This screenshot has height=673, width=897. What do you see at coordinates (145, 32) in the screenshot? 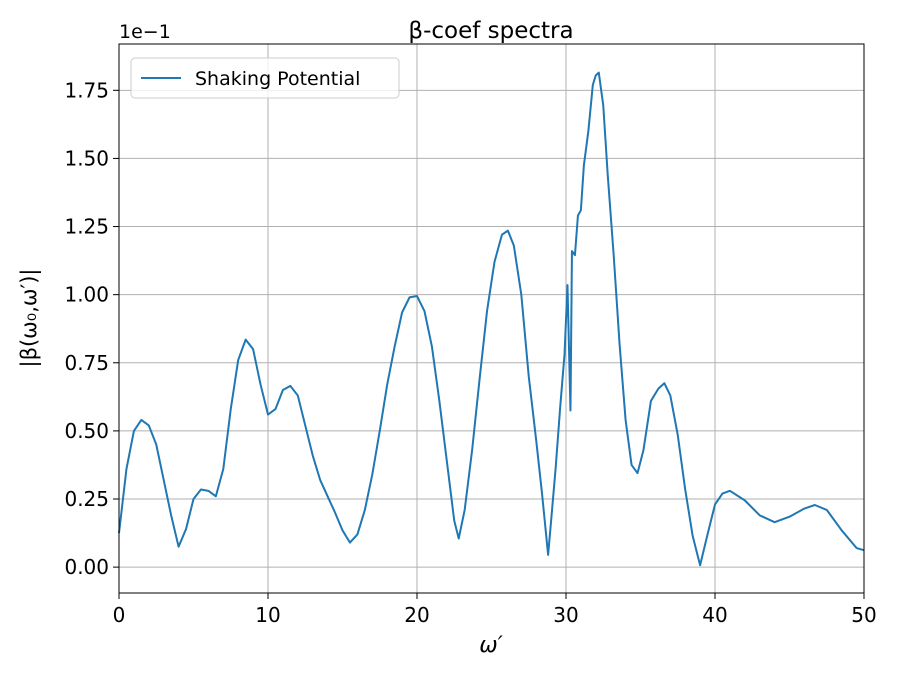
I see `y-offset-label: 1e−1` at bounding box center [145, 32].